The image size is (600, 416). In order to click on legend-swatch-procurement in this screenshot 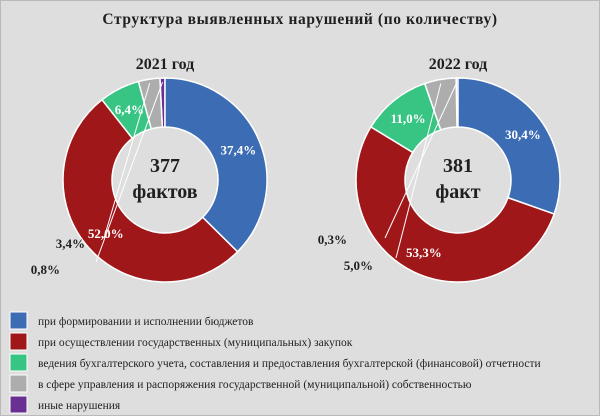, I will do `click(18, 341)`.